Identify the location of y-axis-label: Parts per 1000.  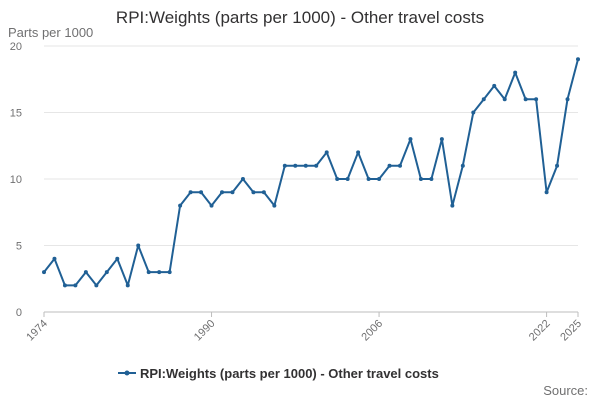
(50, 32).